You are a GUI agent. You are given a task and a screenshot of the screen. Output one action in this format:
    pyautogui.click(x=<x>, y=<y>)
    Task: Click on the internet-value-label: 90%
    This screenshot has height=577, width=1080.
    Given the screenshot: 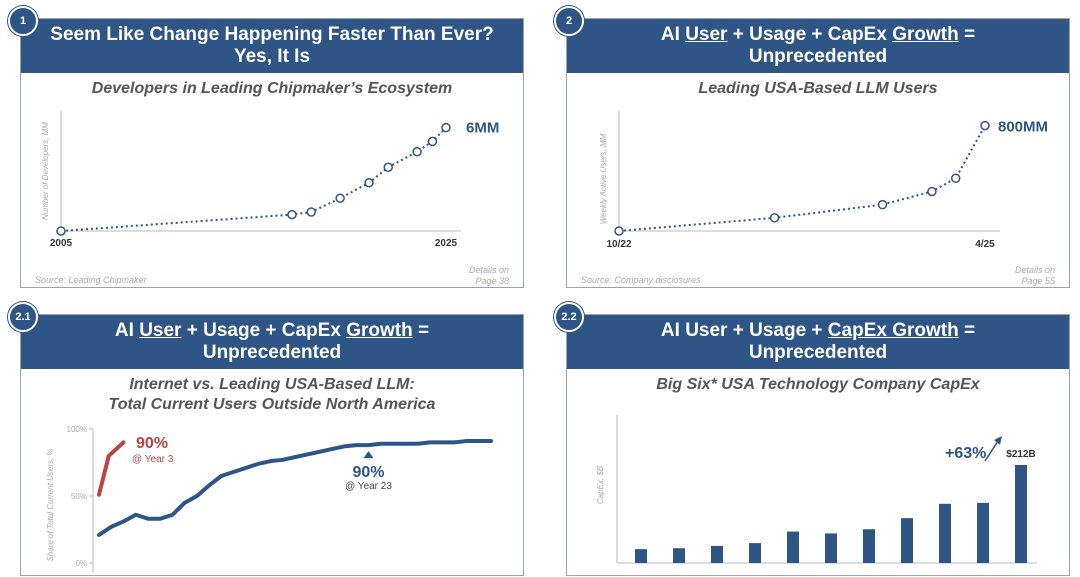 What is the action you would take?
    pyautogui.click(x=368, y=472)
    